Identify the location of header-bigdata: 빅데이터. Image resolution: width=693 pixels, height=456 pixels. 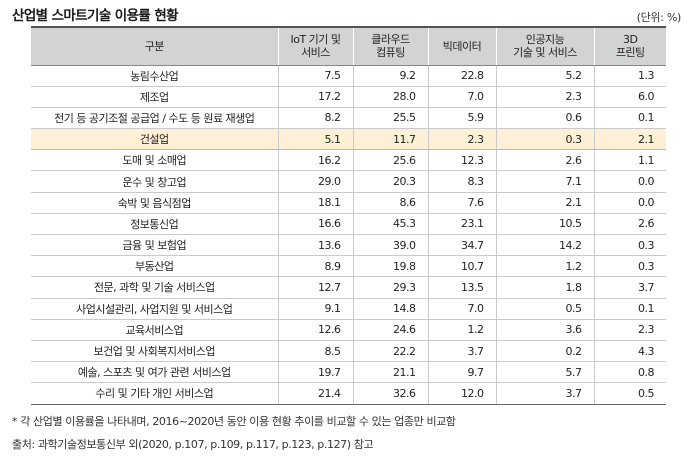
(461, 46).